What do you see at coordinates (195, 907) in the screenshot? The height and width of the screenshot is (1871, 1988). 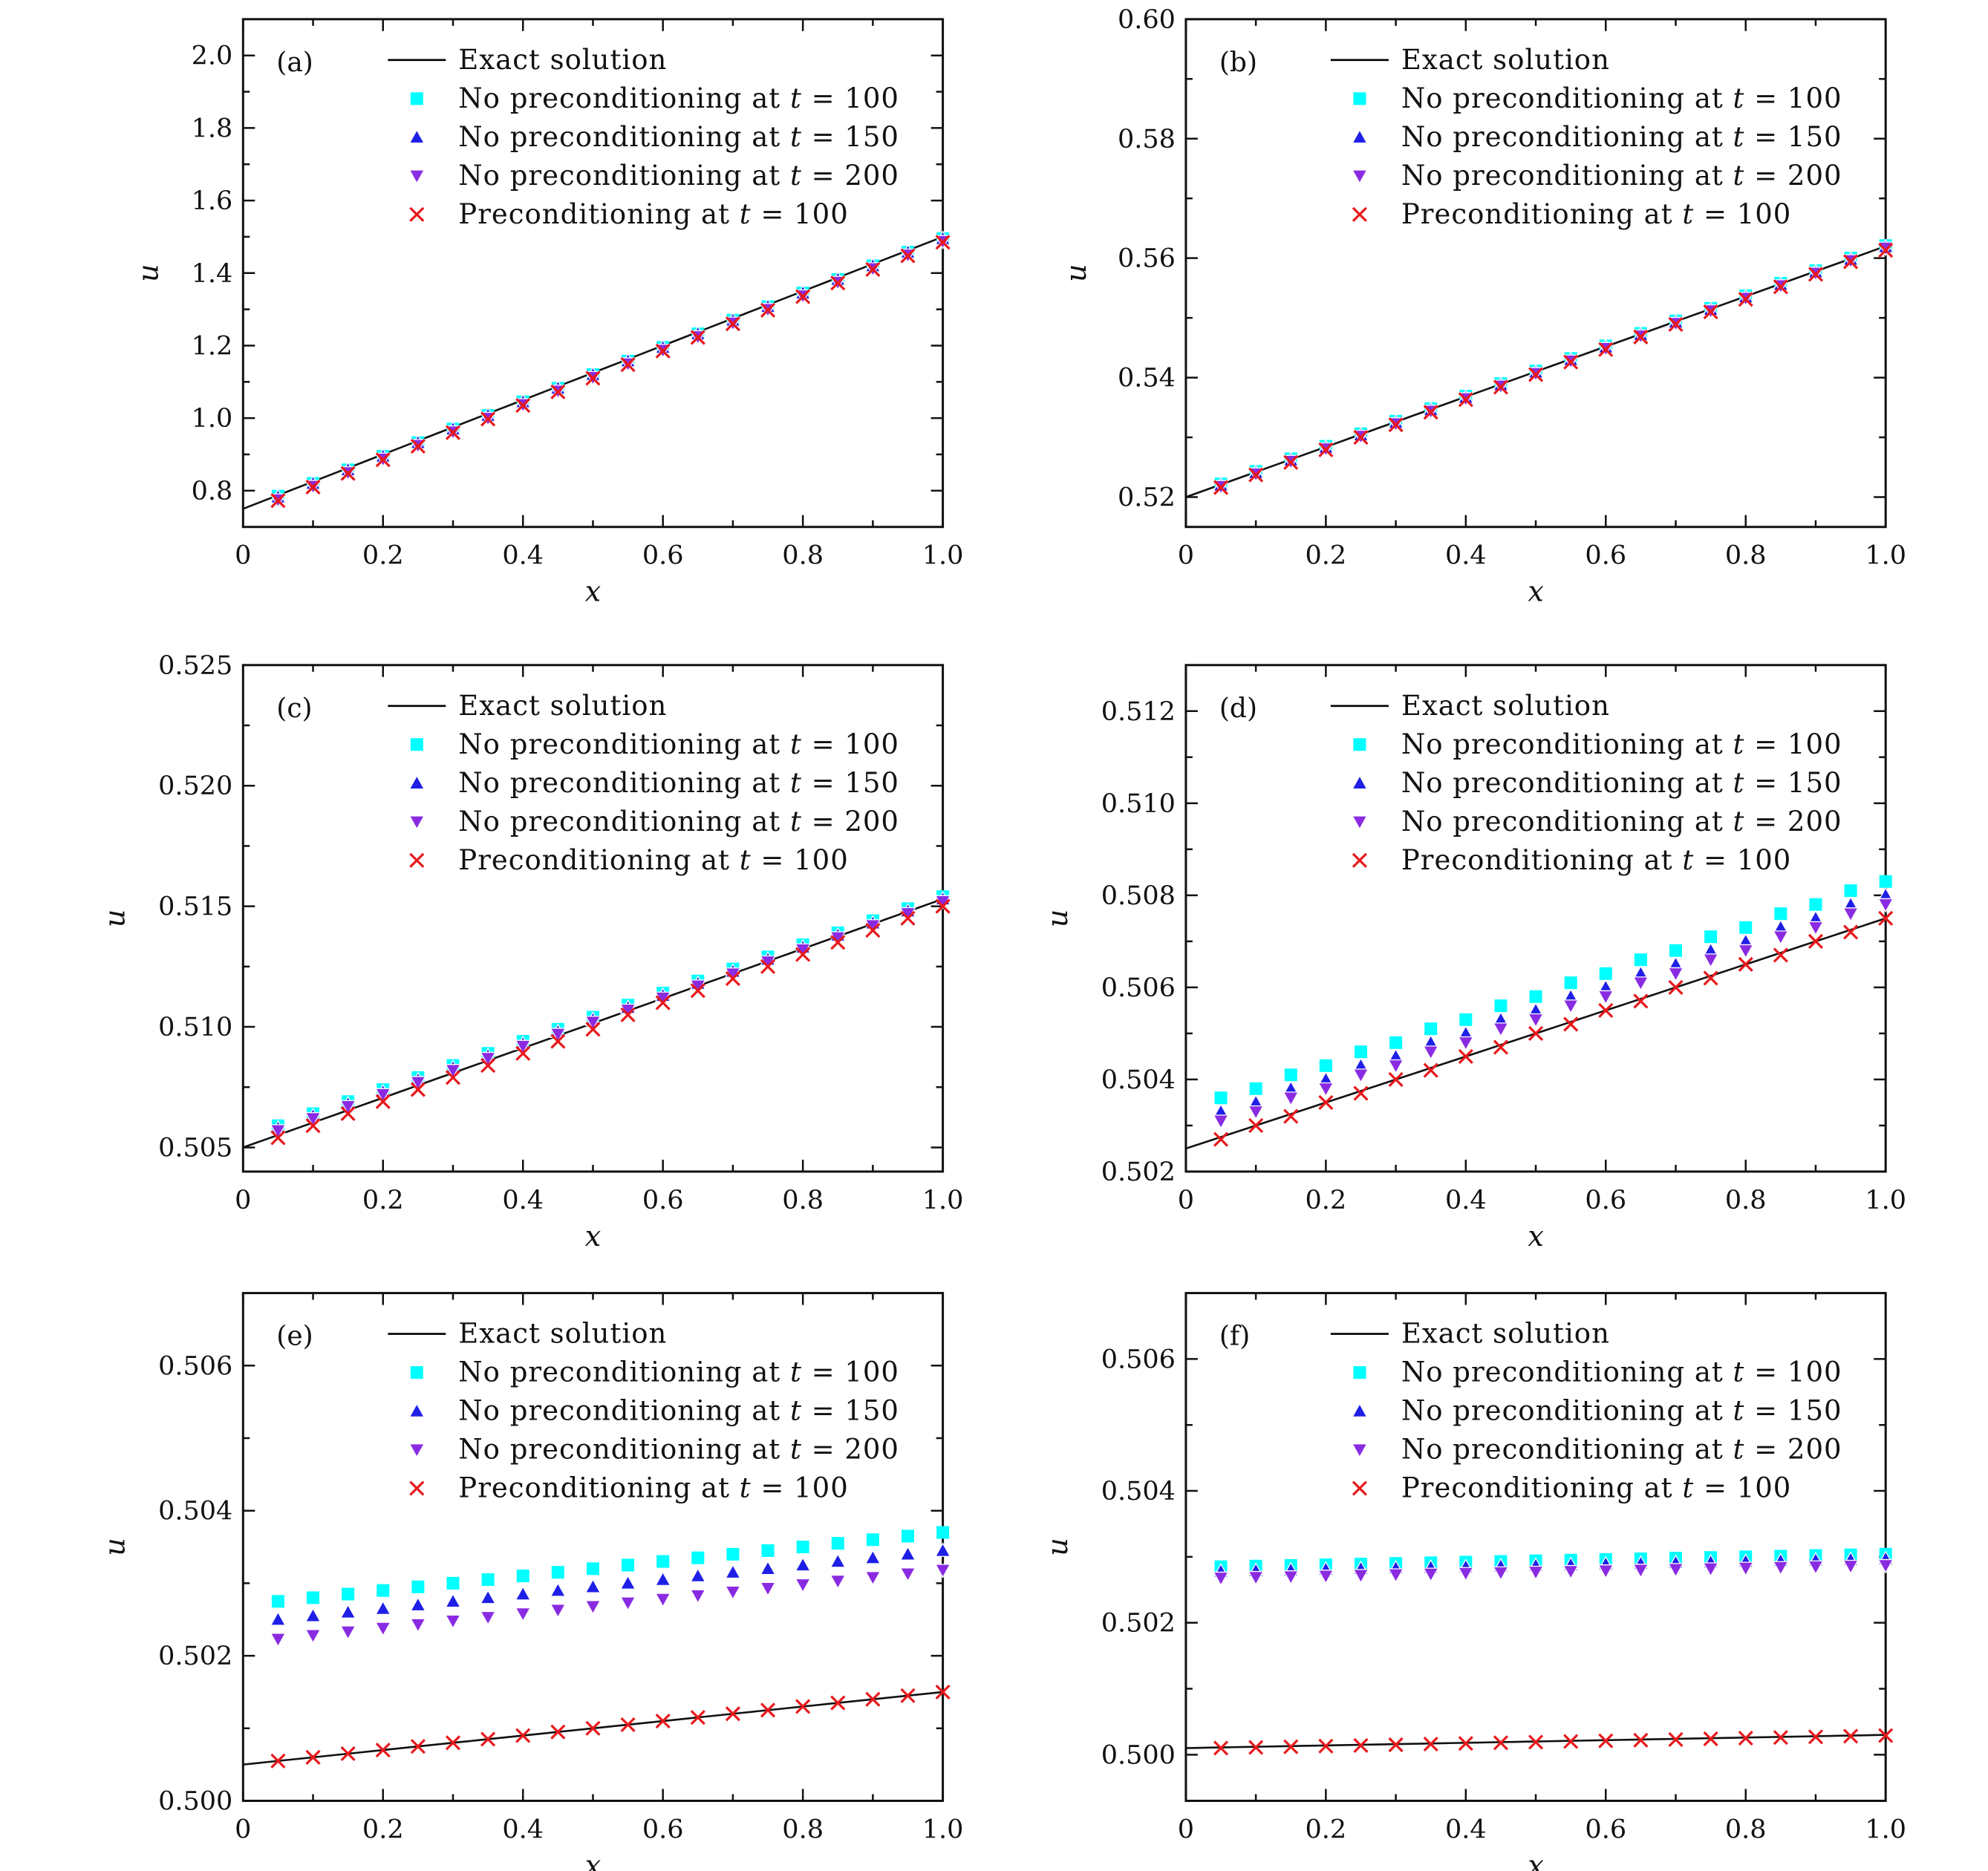 I see `y-tick-label: 0.515` at bounding box center [195, 907].